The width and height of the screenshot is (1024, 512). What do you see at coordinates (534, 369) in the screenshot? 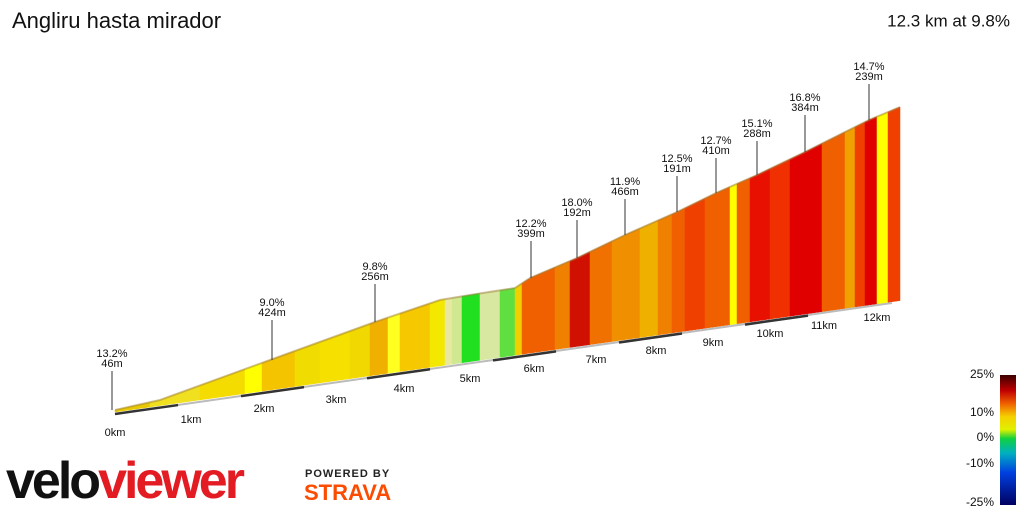
I see `distance-label: 6km` at bounding box center [534, 369].